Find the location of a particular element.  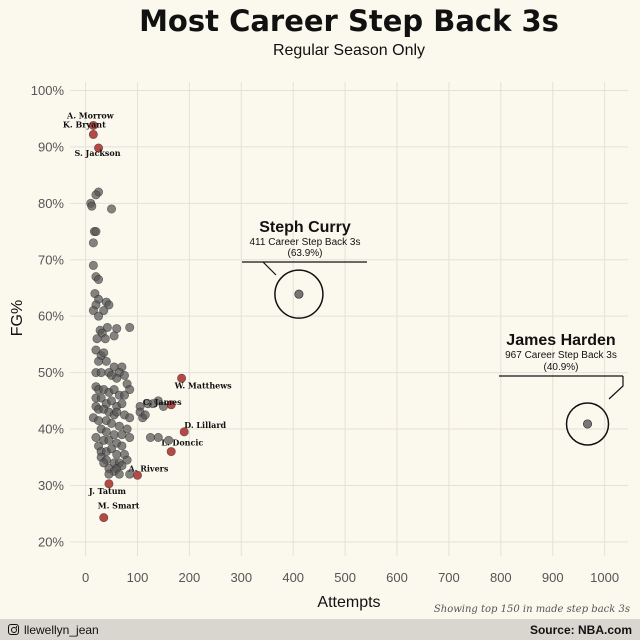

chart-subtitle: Regular Season Only is located at coordinates (349, 50).